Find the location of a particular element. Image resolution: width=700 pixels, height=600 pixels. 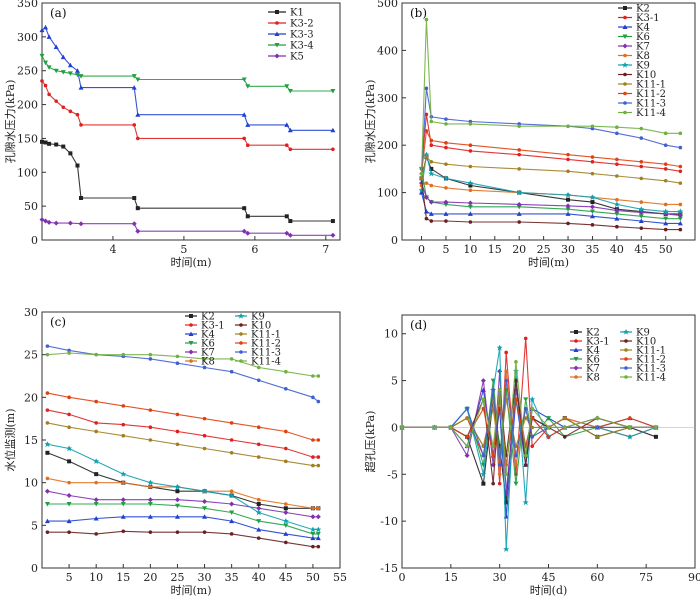

legend-label: K2 is located at coordinates (643, 9).